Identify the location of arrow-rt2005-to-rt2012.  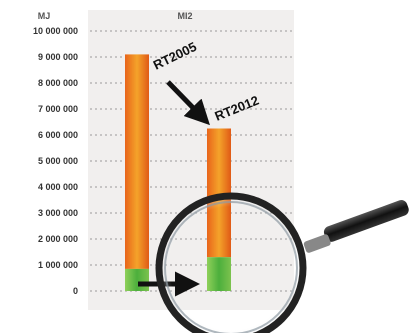
(188, 103).